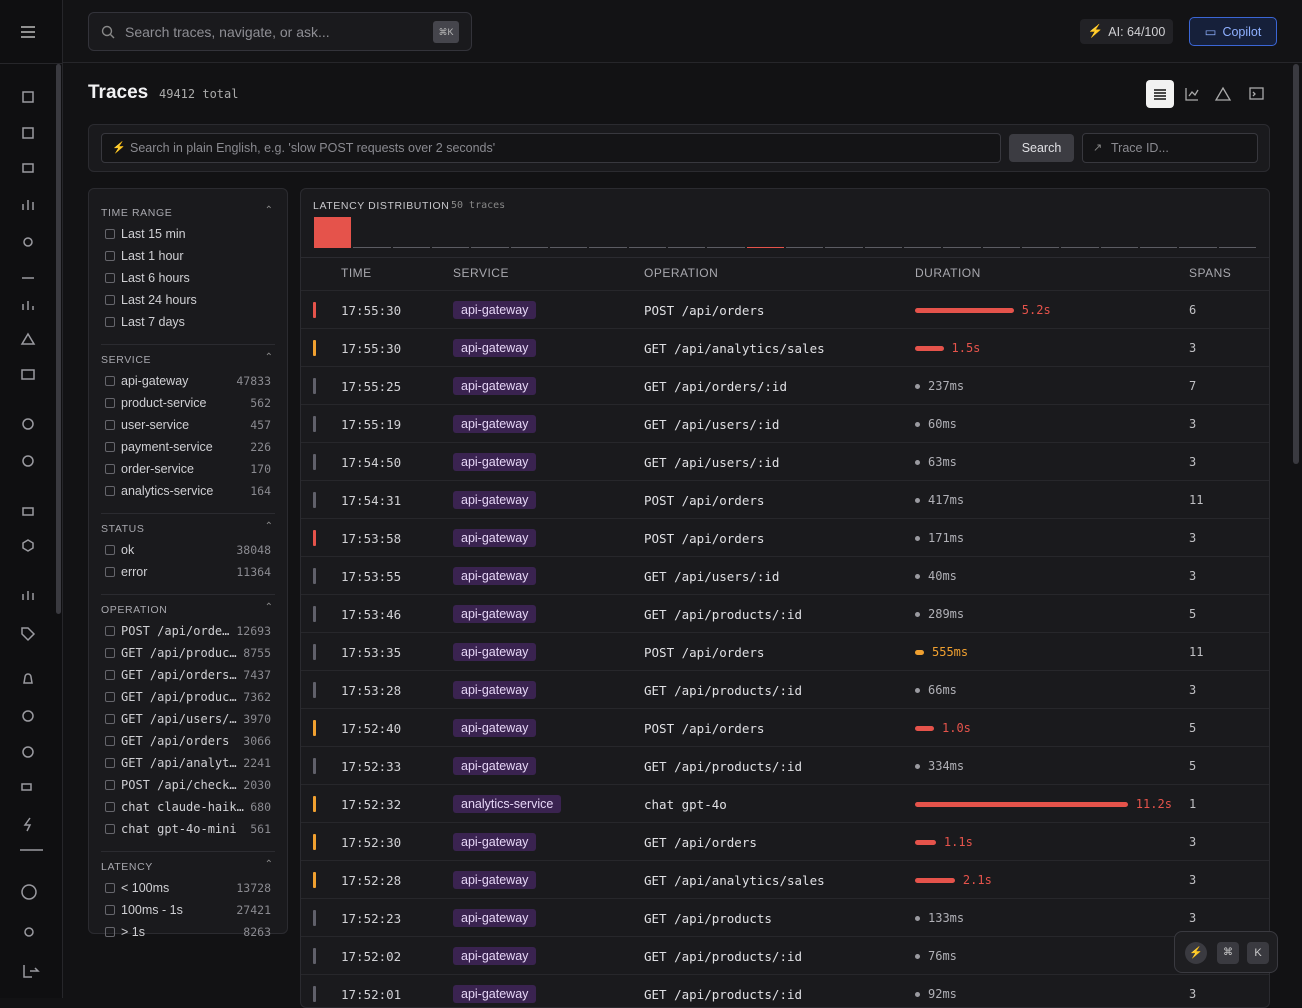  What do you see at coordinates (188, 278) in the screenshot?
I see `filter-option: Last 6 hours` at bounding box center [188, 278].